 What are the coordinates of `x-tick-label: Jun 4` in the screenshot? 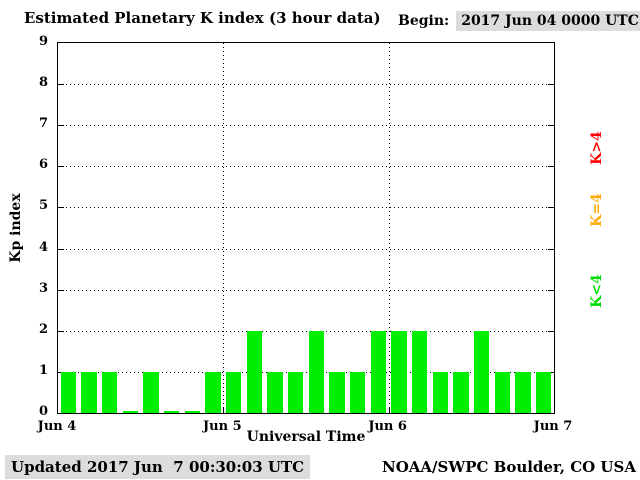 It's located at (57, 426).